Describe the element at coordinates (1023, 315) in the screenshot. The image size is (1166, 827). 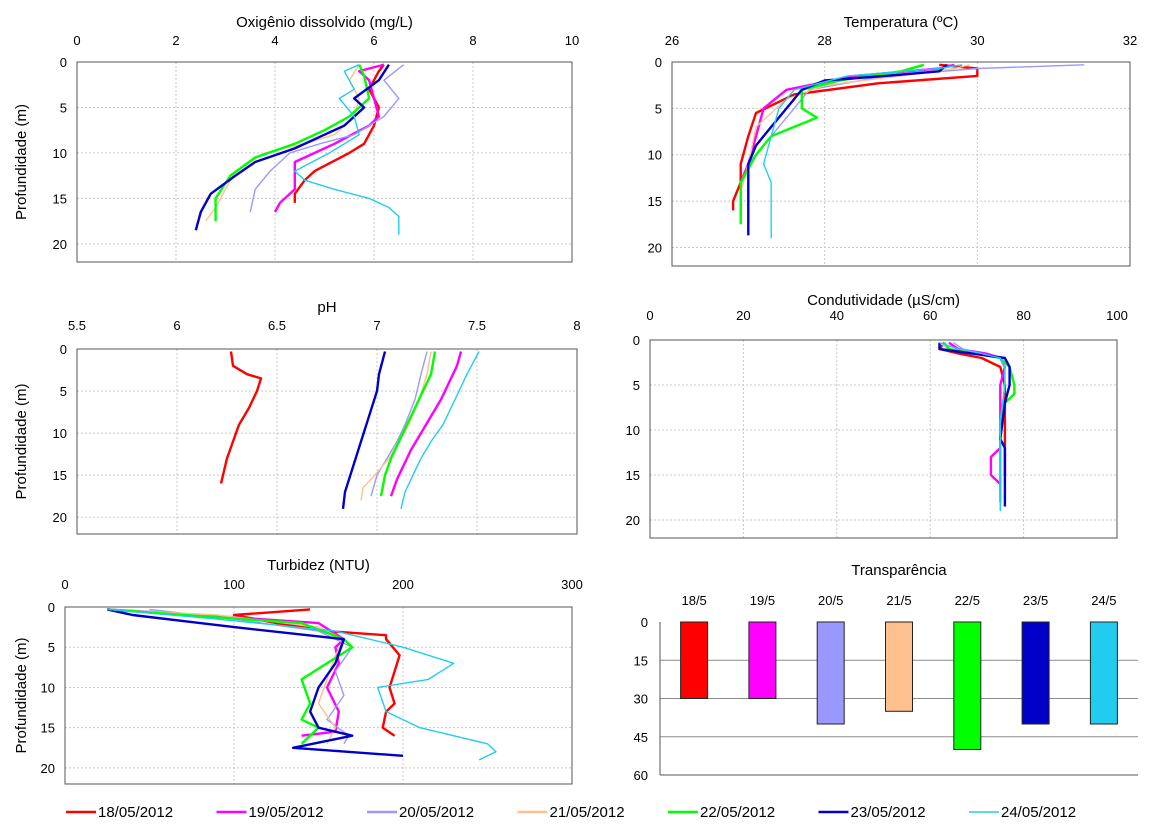
I see `x-tick-label: 80` at that location.